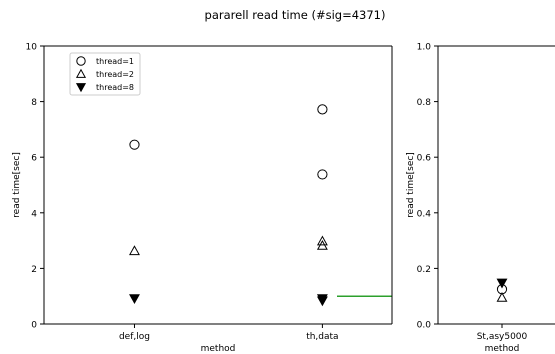  I want to click on chart-title: pararell read time (#sig=4371), so click(295, 15).